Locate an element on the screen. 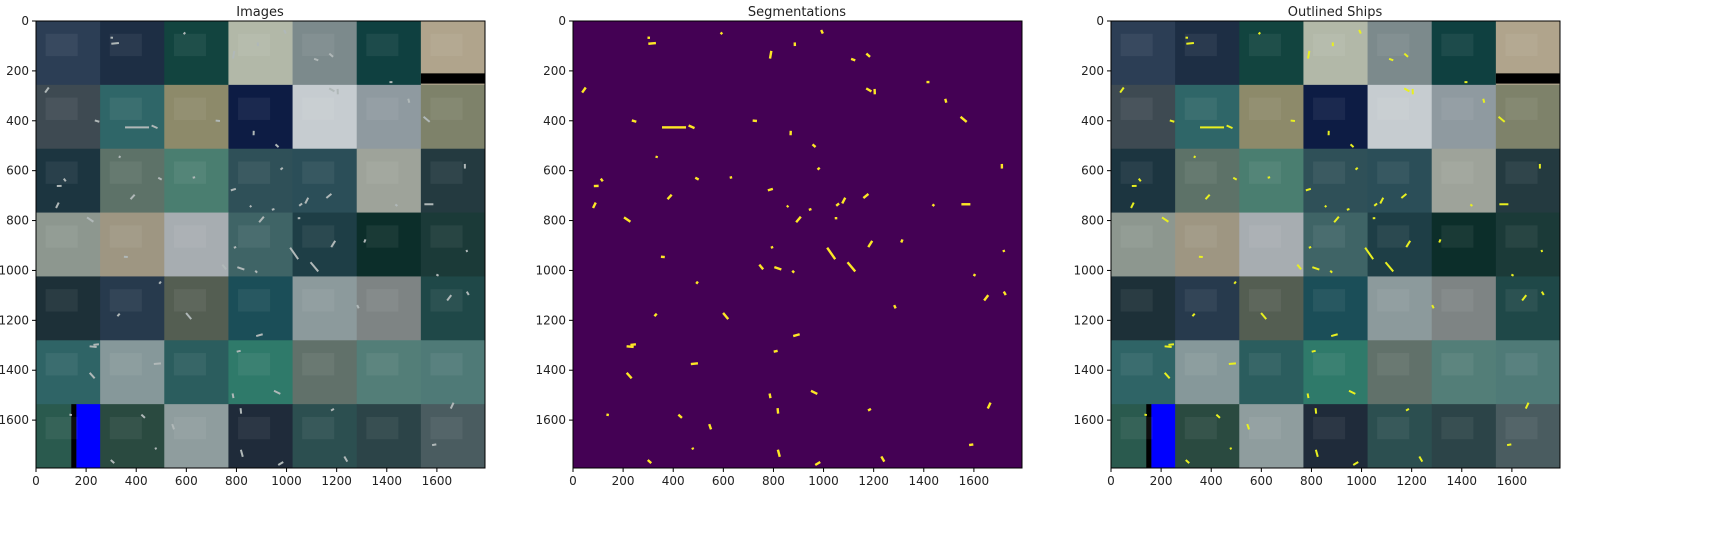  panel-title-images: Images is located at coordinates (260, 12).